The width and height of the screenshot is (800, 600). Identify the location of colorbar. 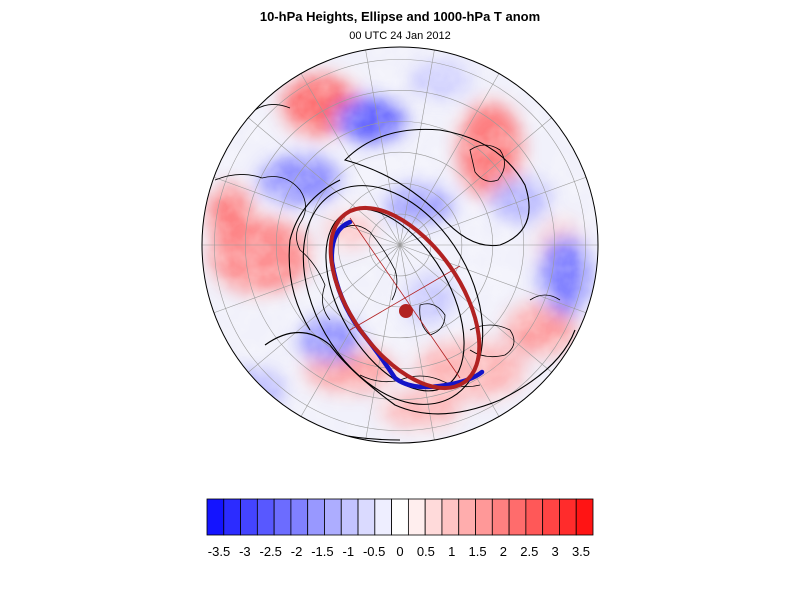
(400, 517).